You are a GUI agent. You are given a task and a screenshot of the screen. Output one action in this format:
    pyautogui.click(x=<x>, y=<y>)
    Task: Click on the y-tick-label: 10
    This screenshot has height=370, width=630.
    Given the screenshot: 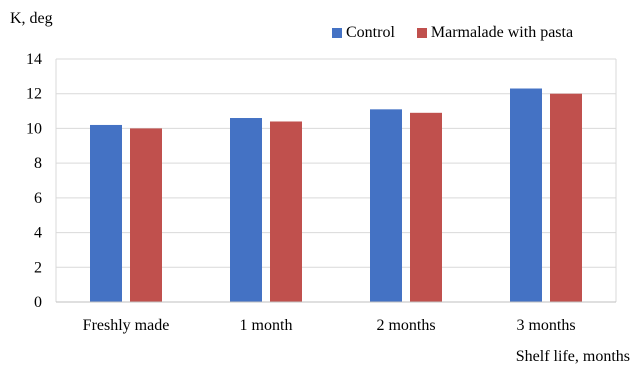 What is the action you would take?
    pyautogui.click(x=34, y=128)
    